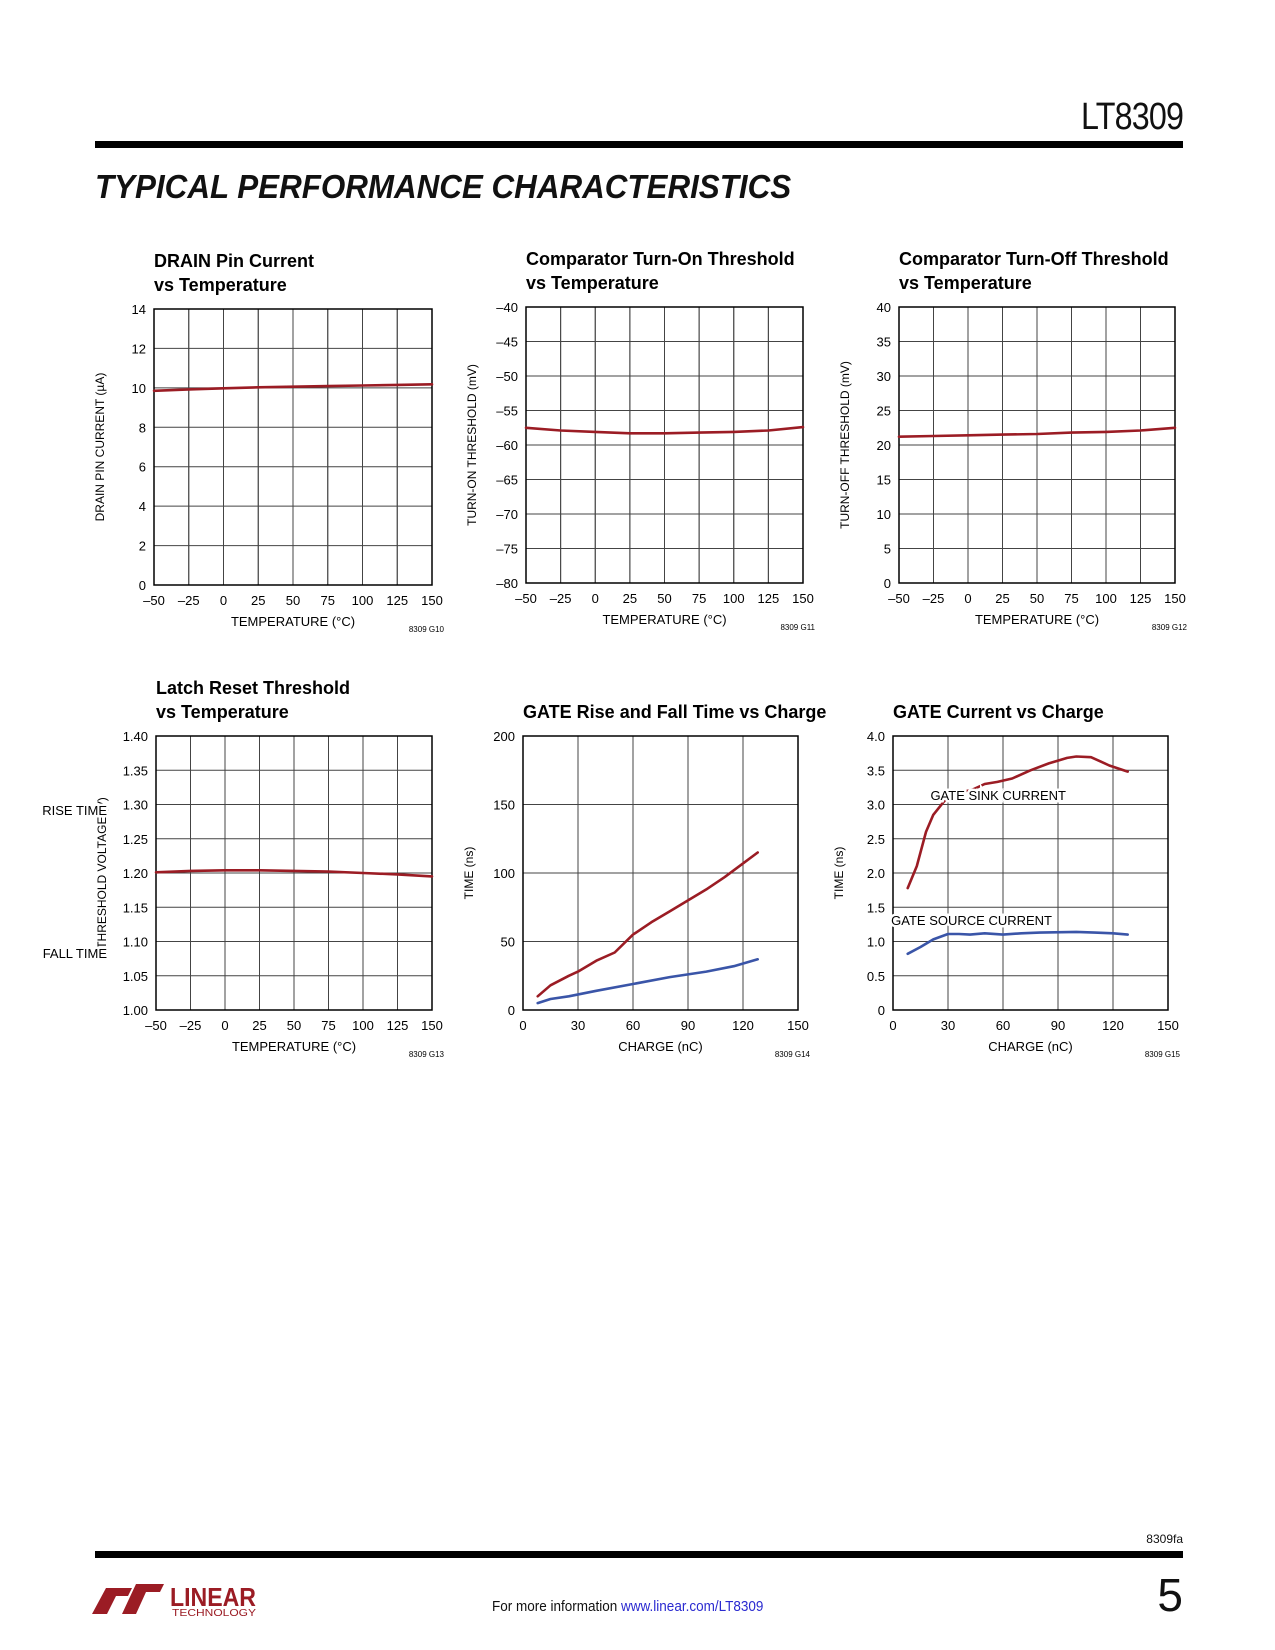 The height and width of the screenshot is (1650, 1275). Describe the element at coordinates (884, 376) in the screenshot. I see `y-tick-label: 30` at that location.